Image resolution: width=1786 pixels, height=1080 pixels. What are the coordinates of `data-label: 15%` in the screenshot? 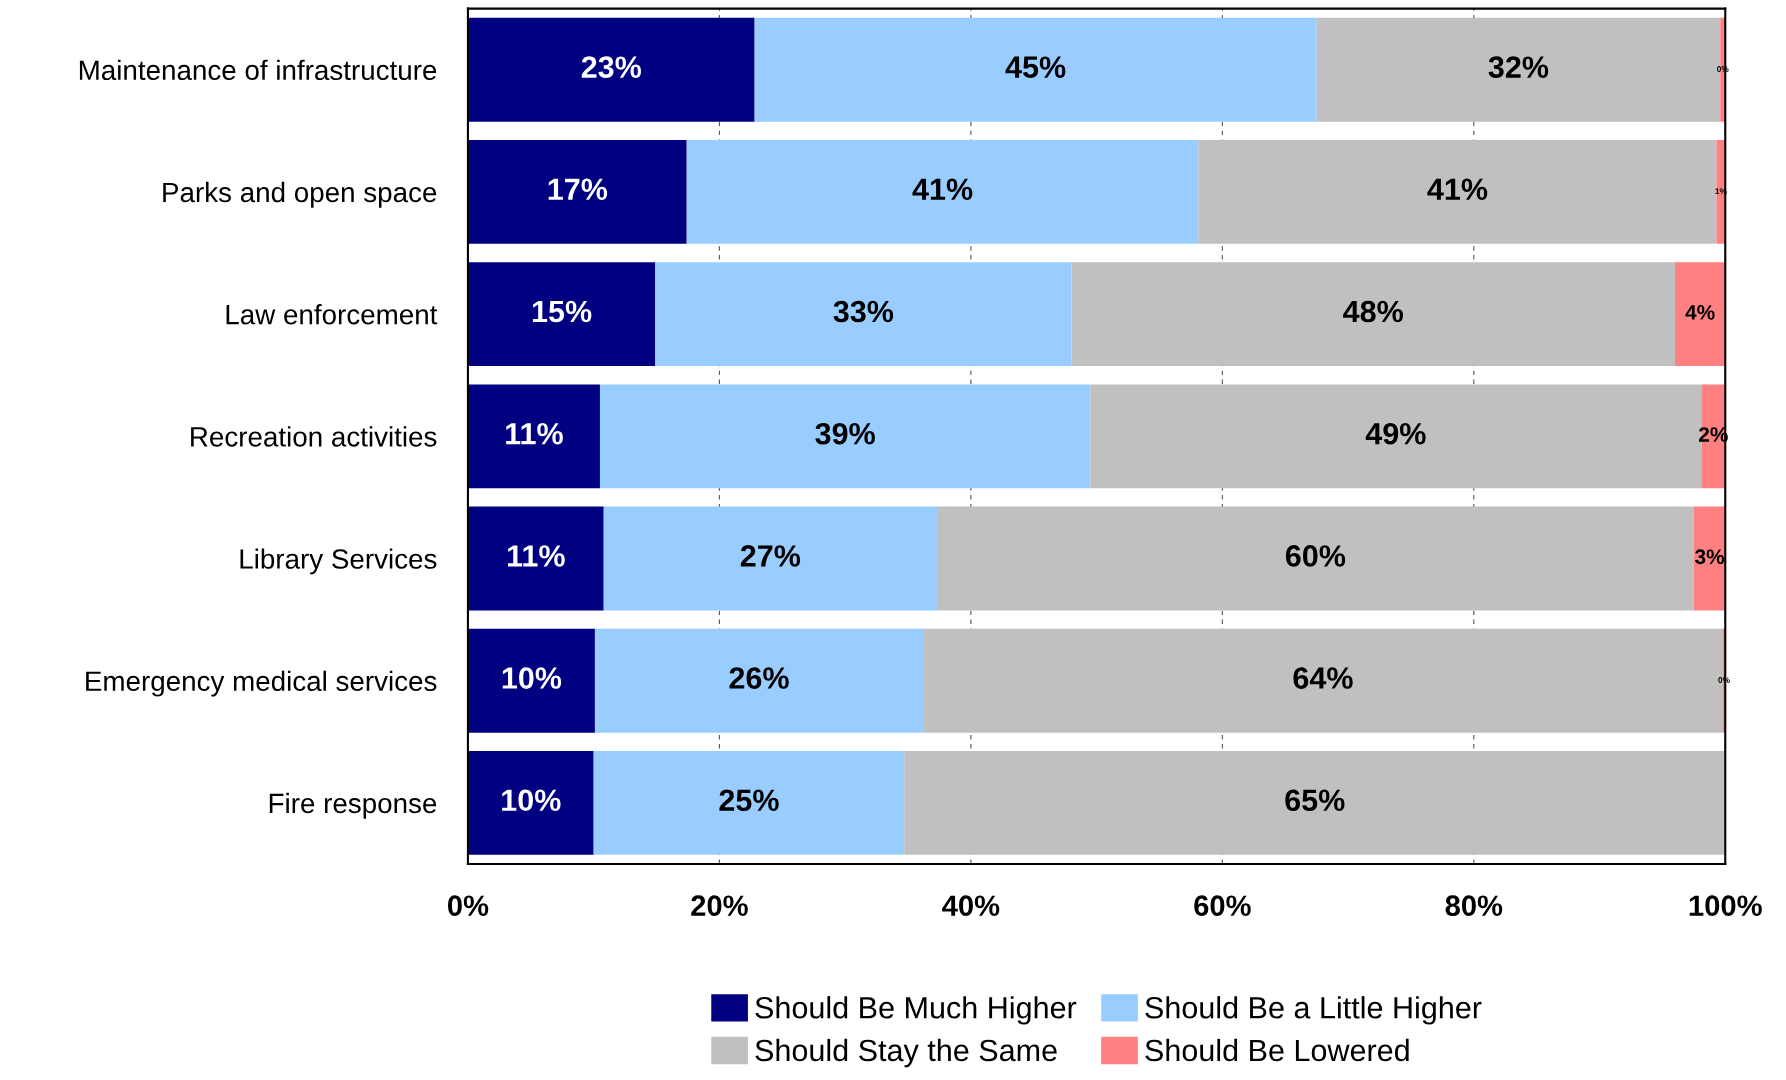 It's located at (562, 311).